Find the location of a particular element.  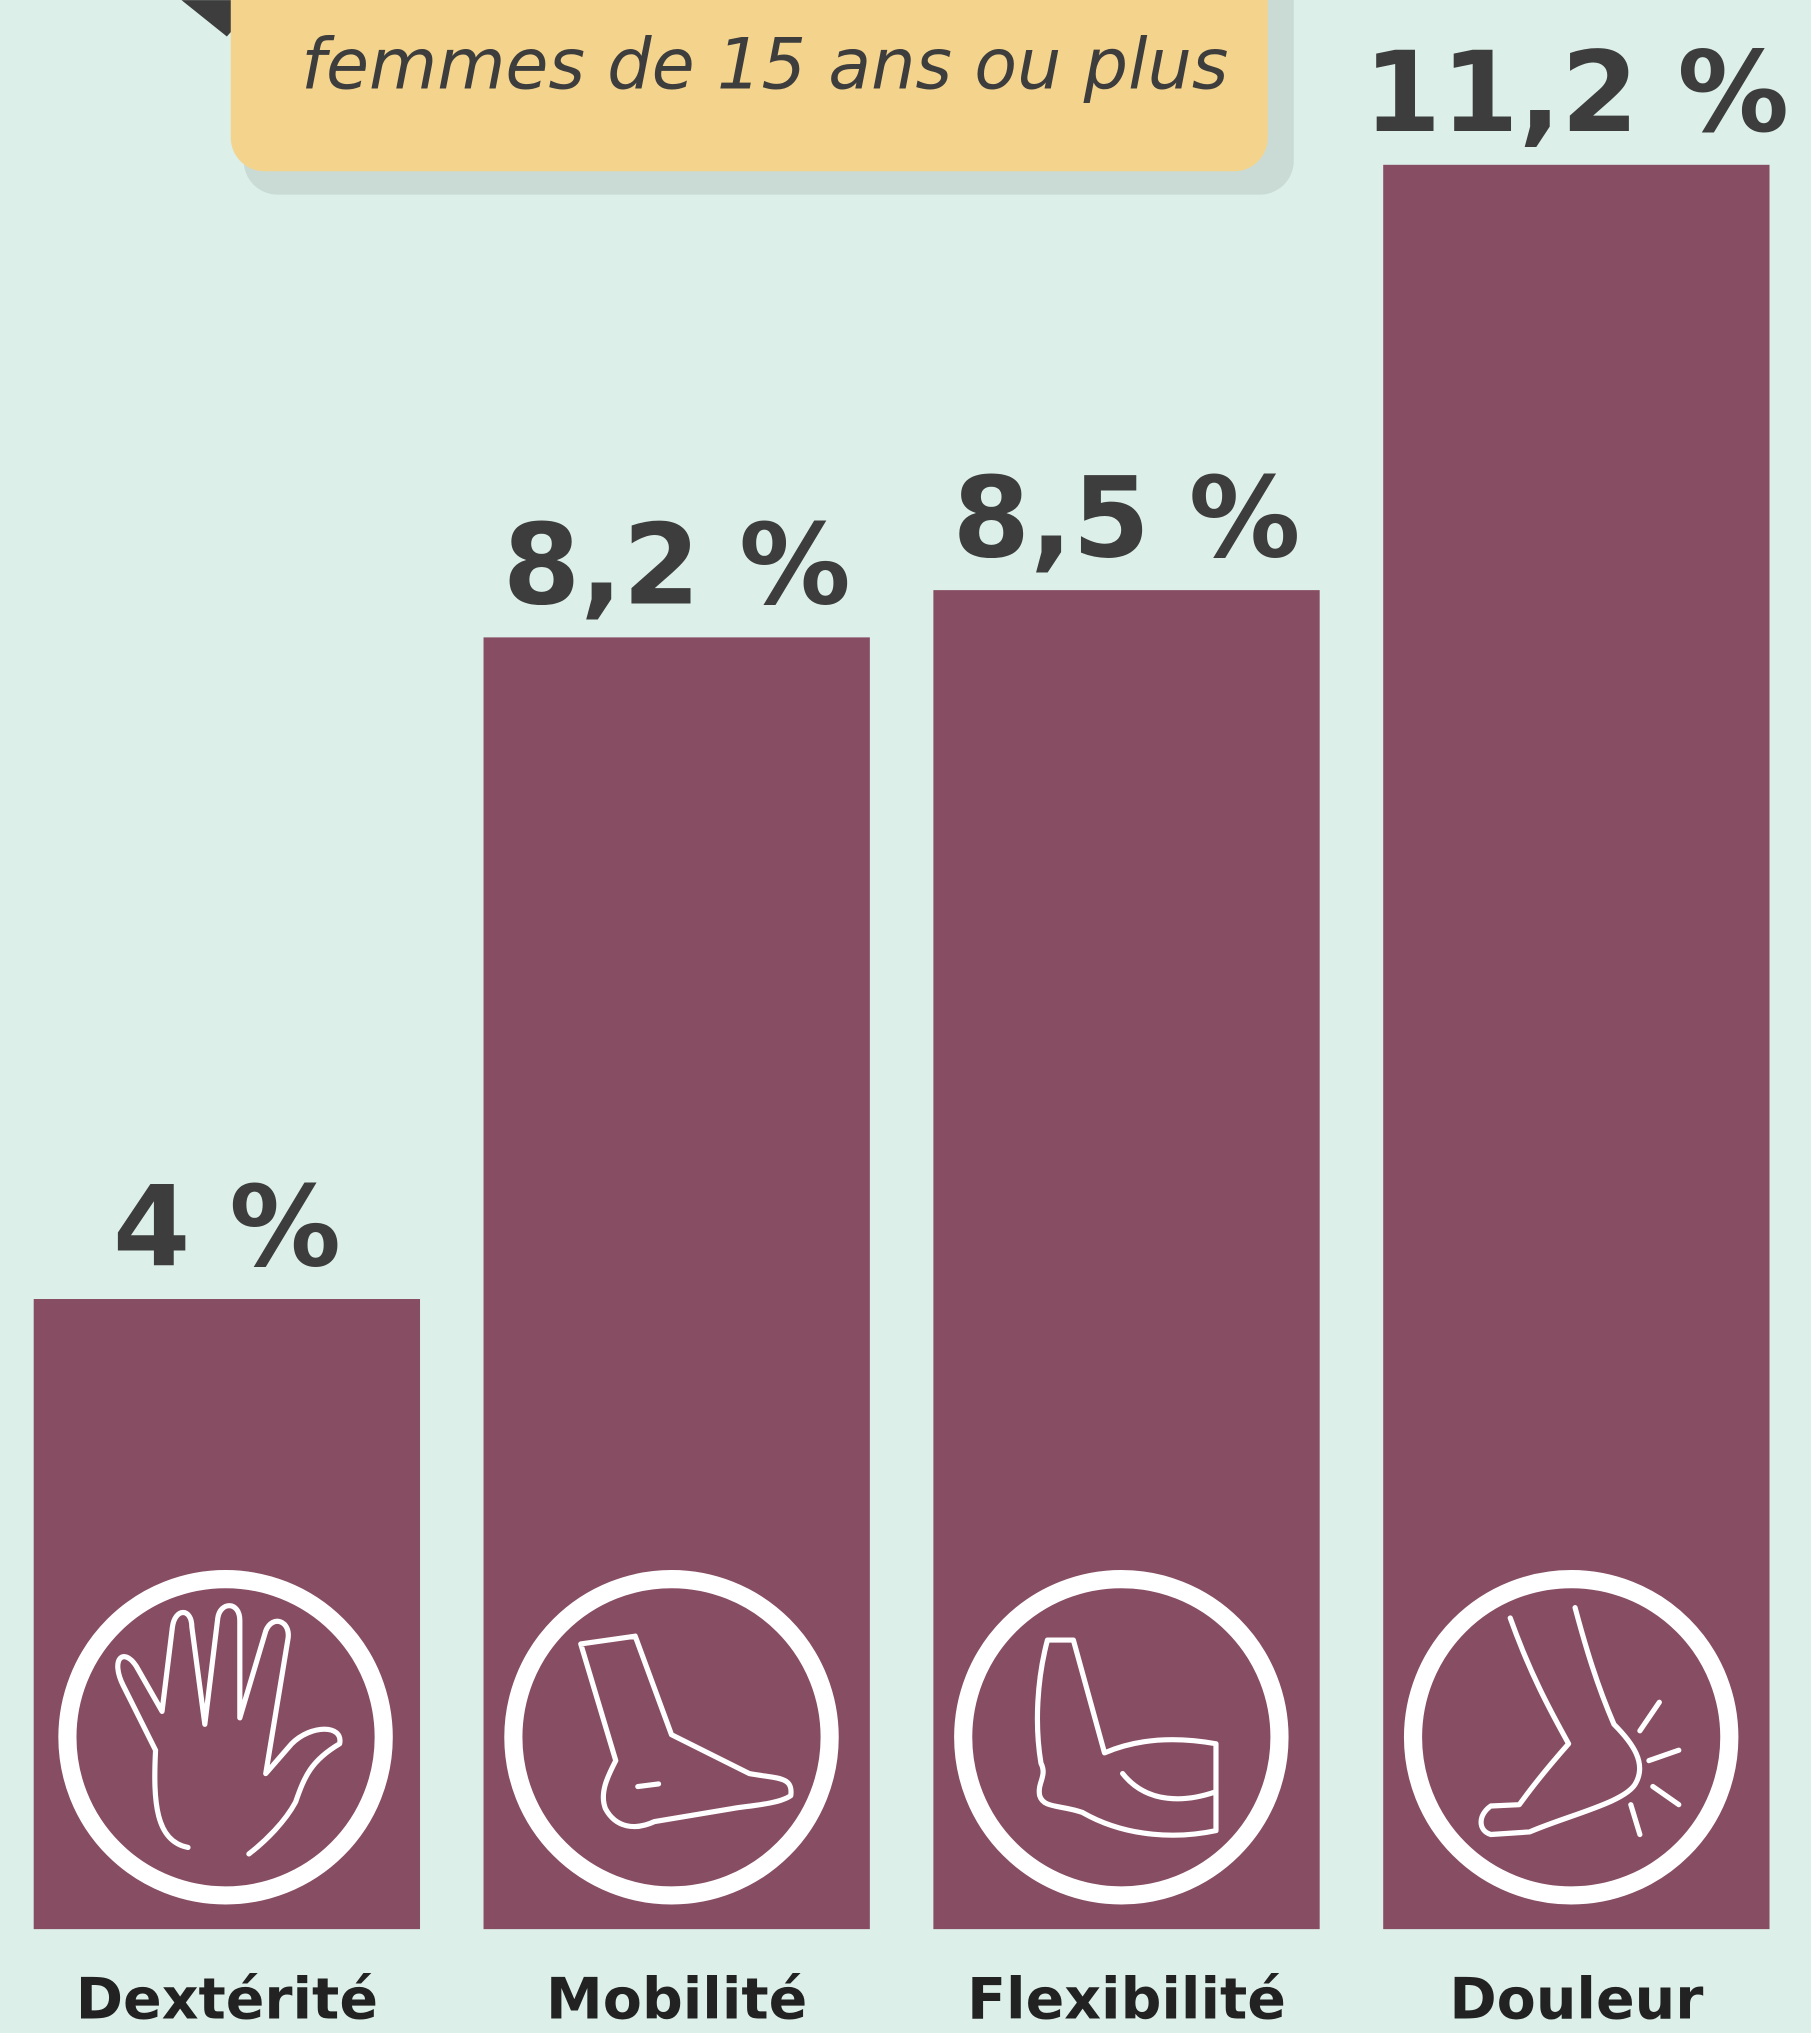

hand-icon is located at coordinates (229, 1730).